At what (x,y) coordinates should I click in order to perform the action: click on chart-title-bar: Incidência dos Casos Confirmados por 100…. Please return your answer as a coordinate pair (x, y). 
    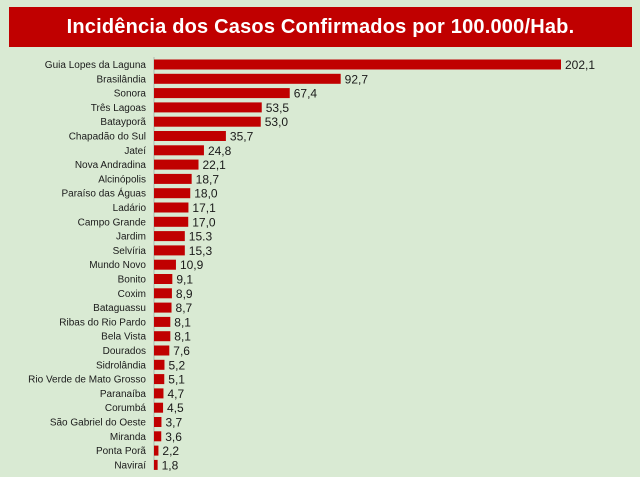
    Looking at the image, I should click on (320, 27).